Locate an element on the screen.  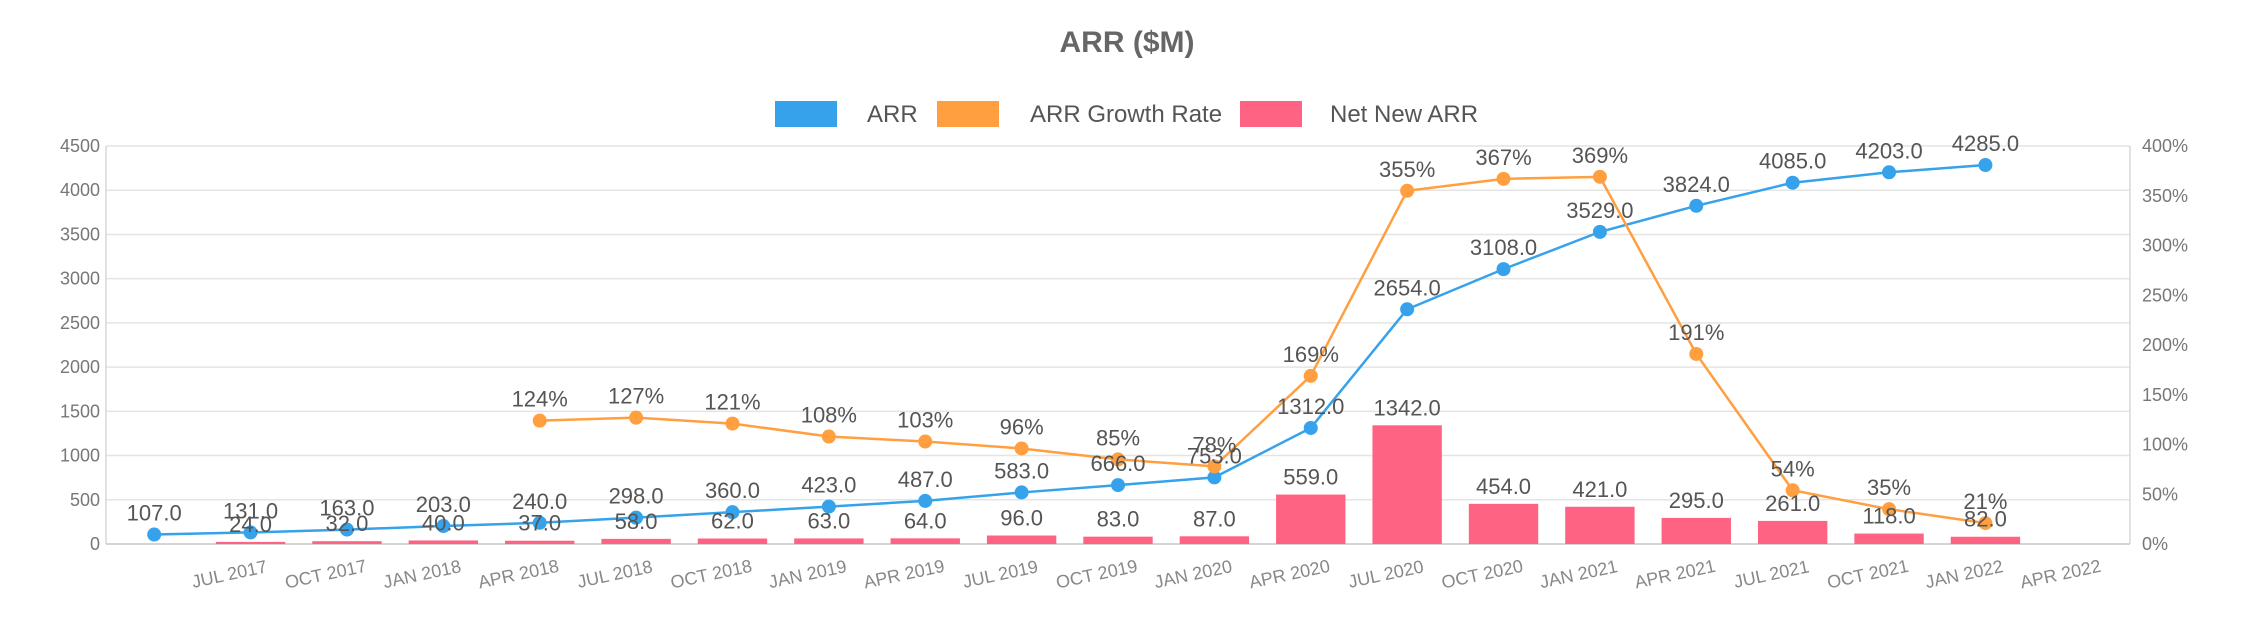
arr-growth-rate-label: 108% is located at coordinates (829, 415).